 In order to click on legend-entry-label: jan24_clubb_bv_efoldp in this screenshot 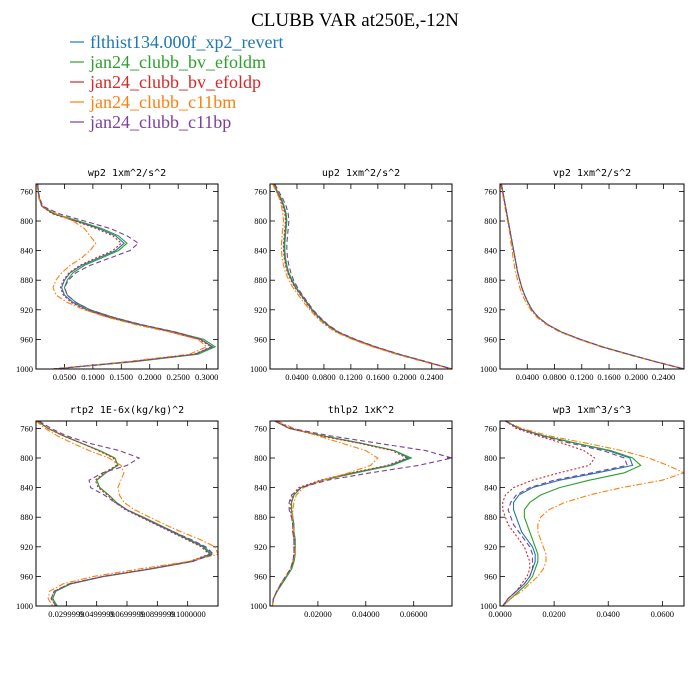, I will do `click(175, 82)`.